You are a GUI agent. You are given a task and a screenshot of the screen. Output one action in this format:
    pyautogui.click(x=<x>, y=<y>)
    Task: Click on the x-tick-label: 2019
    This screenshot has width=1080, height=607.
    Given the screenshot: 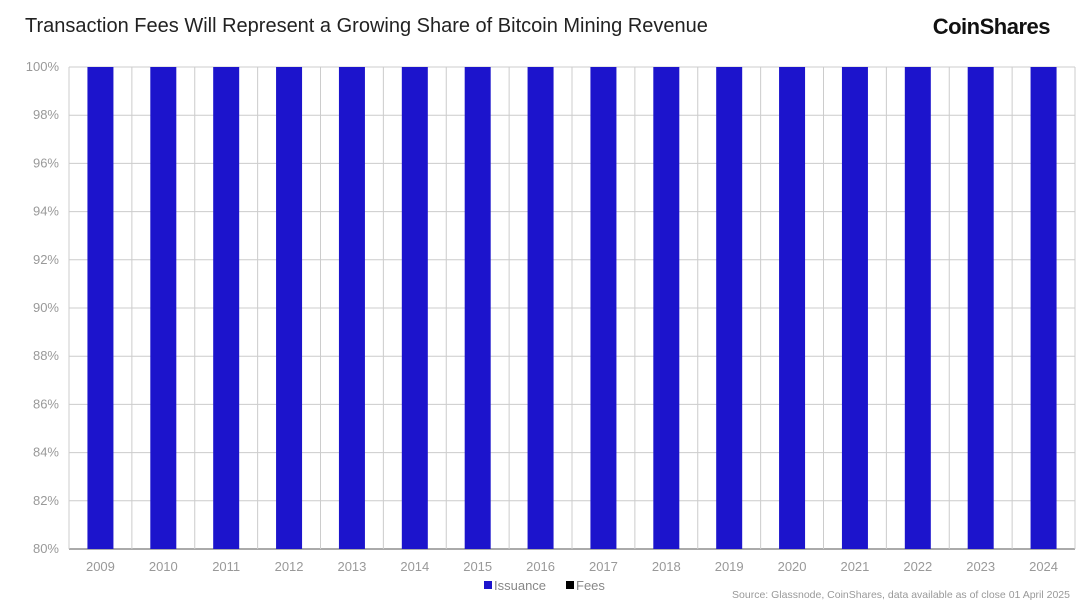 What is the action you would take?
    pyautogui.click(x=729, y=566)
    